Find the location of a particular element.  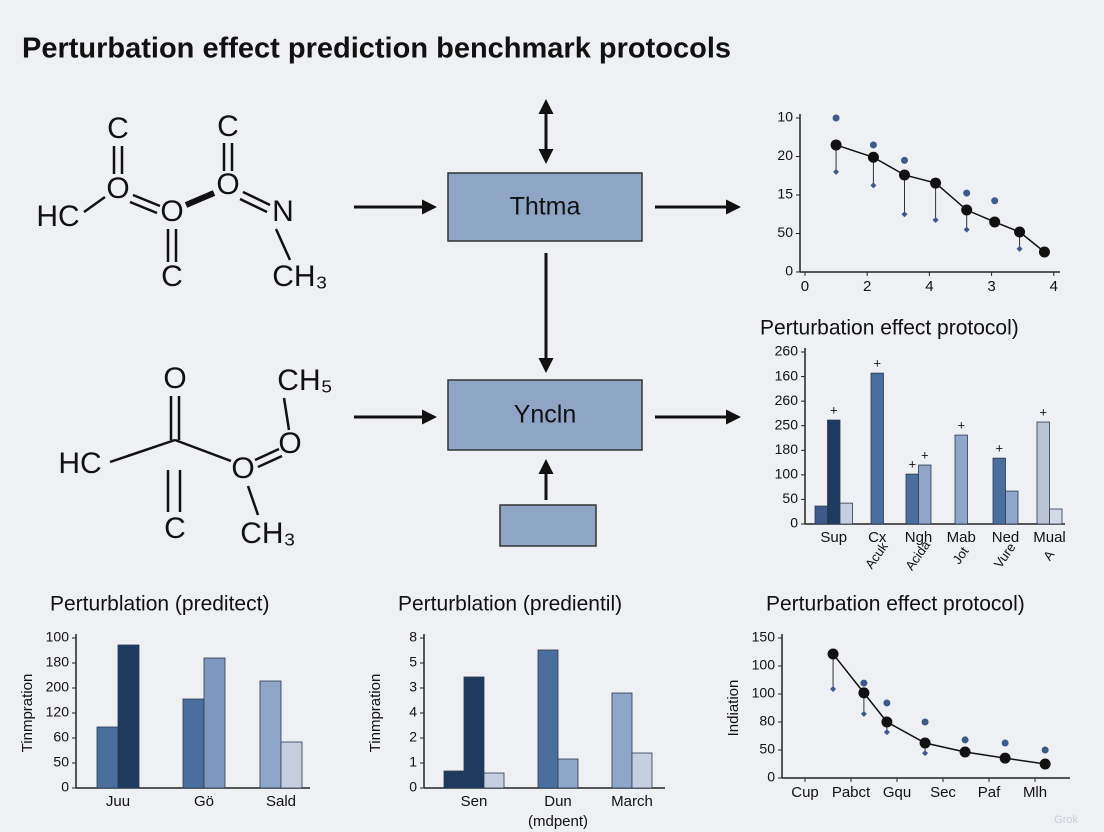

x-tick-label: 4 is located at coordinates (929, 286).